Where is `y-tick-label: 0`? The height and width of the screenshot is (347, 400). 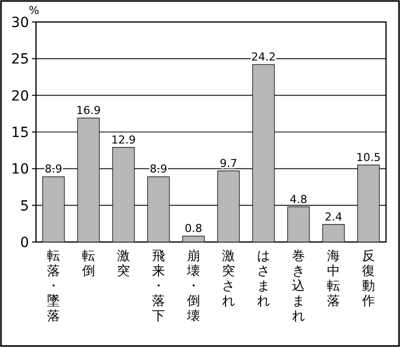
y-tick-label: 0 is located at coordinates (24, 243).